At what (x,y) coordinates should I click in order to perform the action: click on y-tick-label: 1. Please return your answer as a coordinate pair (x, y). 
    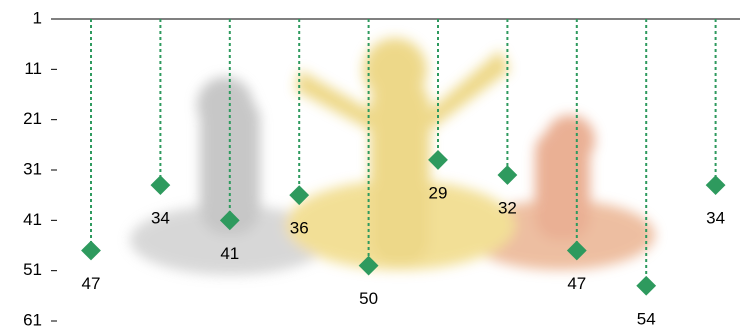
    Looking at the image, I should click on (37, 17).